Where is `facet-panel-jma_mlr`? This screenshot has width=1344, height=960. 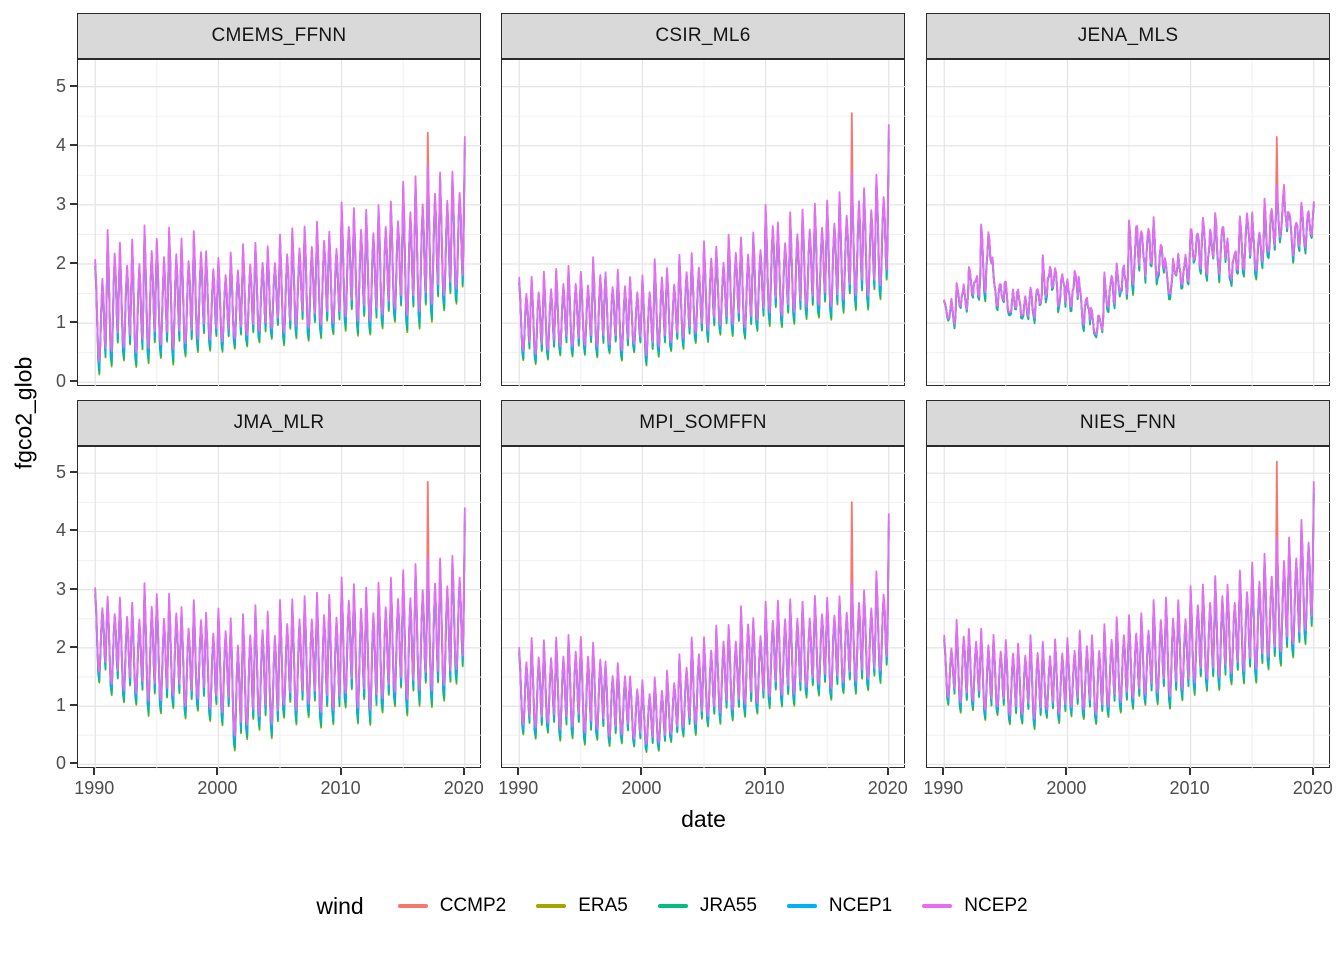 facet-panel-jma_mlr is located at coordinates (279, 607).